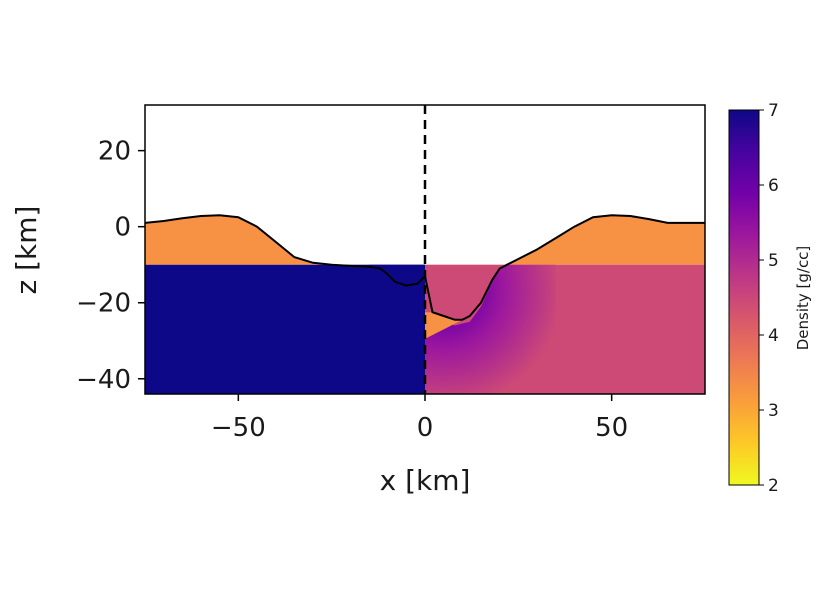 This screenshot has height=615, width=820. What do you see at coordinates (803, 298) in the screenshot?
I see `colorbar-label: Density [g/cc]` at bounding box center [803, 298].